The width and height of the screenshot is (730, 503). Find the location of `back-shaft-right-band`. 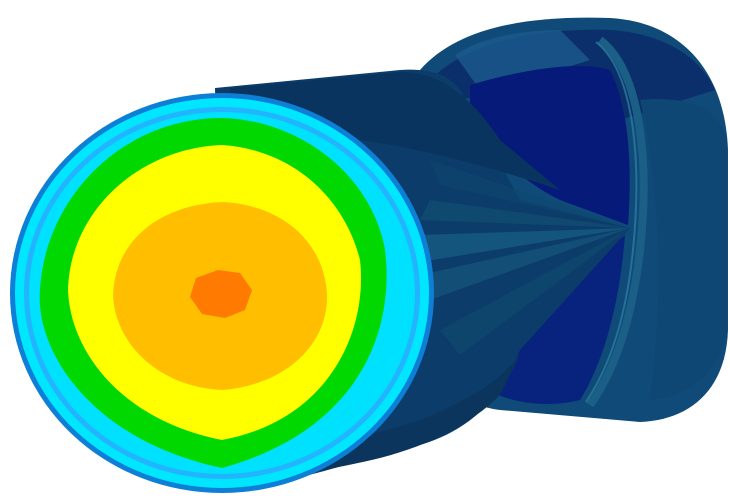

back-shaft-right-band is located at coordinates (683, 250).